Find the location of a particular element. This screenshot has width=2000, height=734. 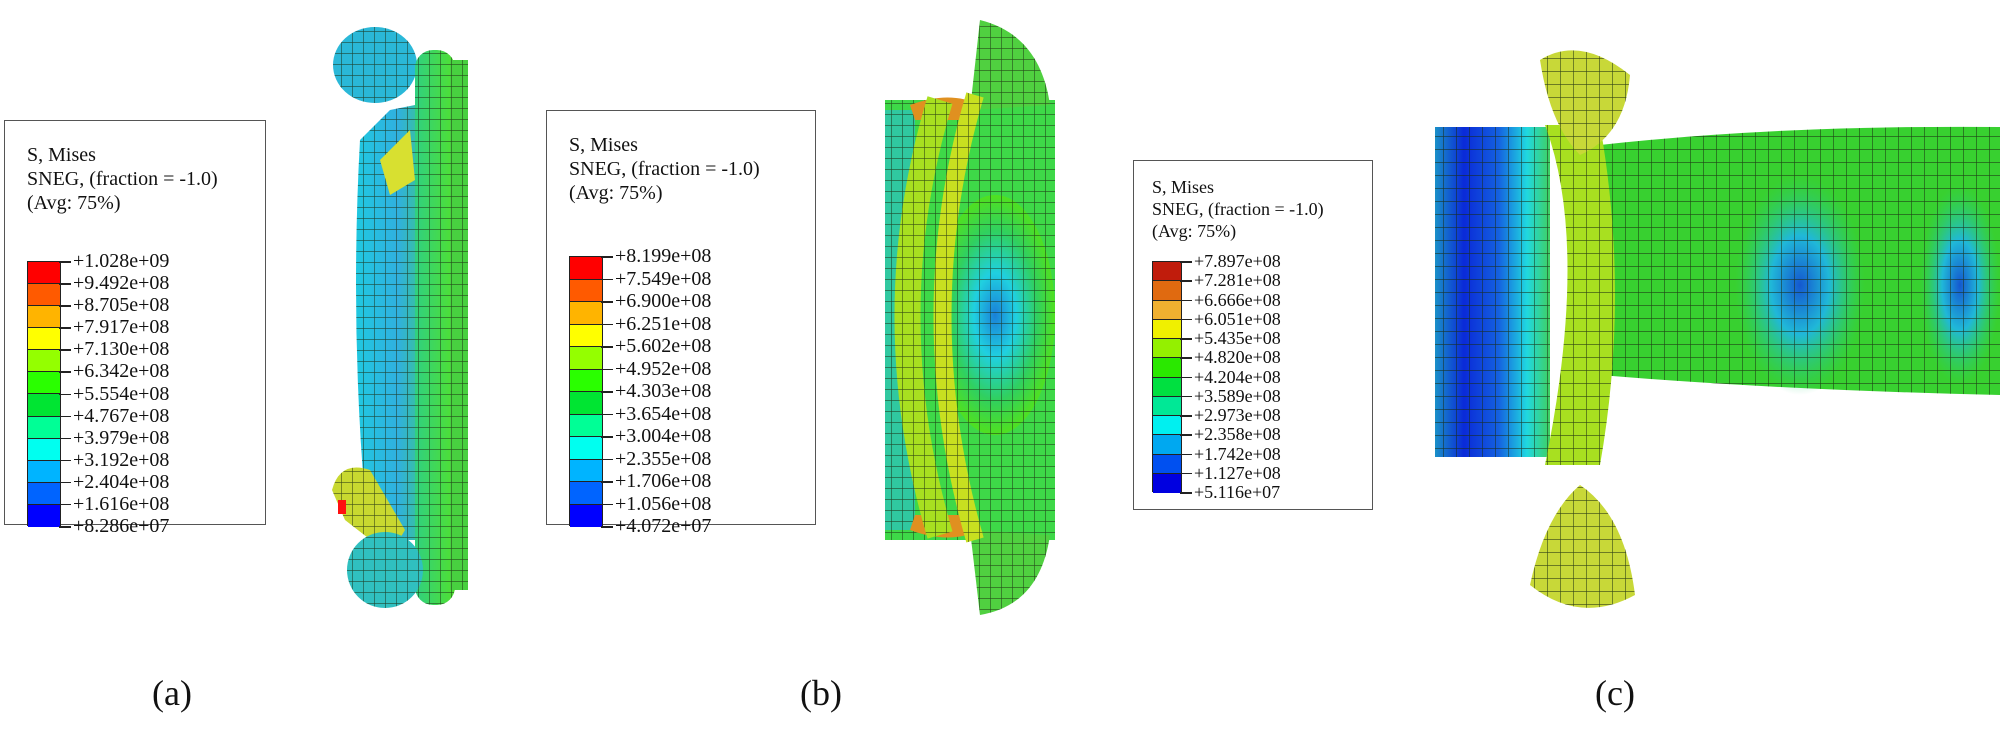

scale-value-label: +4.204e+08 is located at coordinates (1237, 376).